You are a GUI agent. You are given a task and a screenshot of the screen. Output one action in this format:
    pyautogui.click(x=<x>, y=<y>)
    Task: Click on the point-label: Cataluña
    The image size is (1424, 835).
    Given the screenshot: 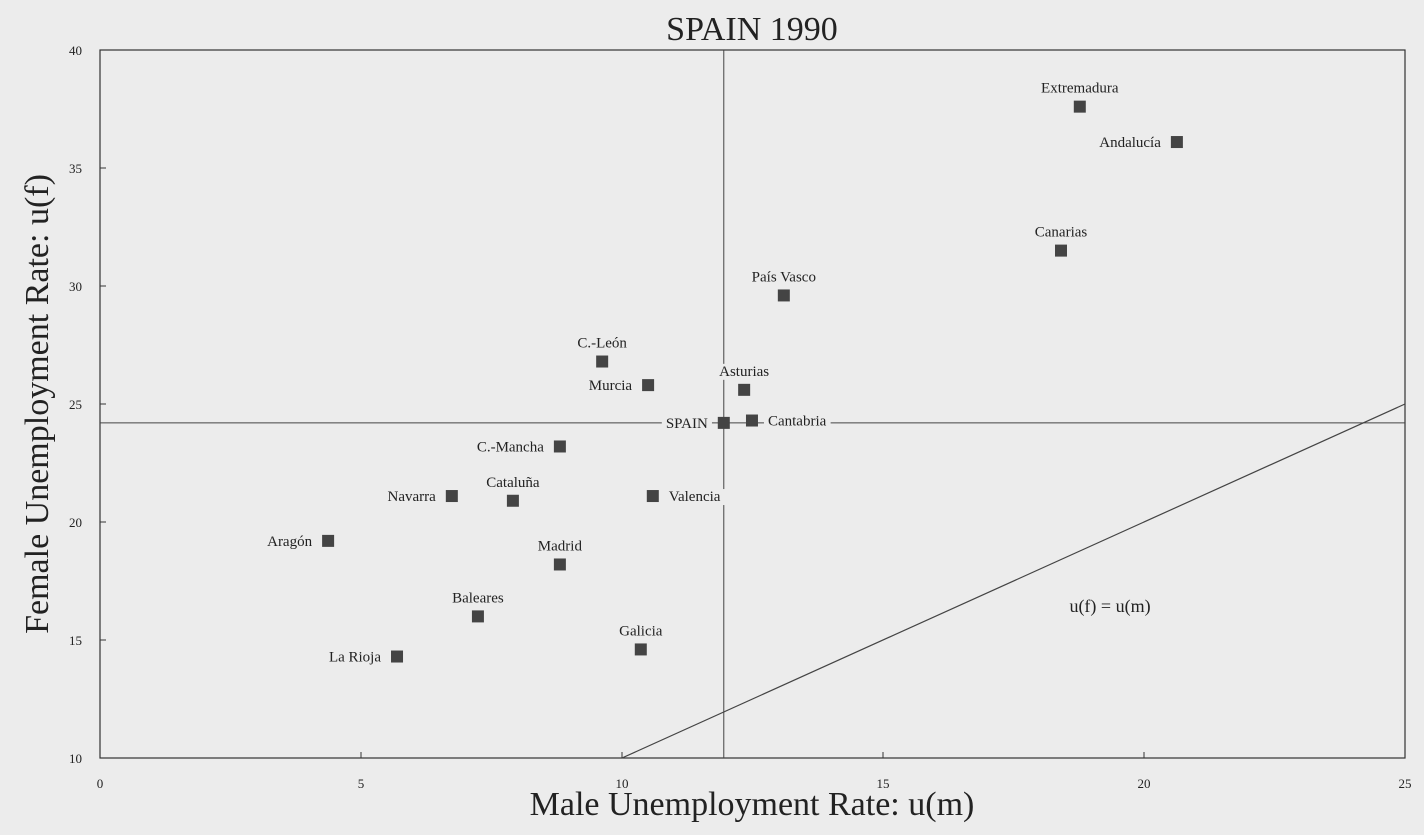 What is the action you would take?
    pyautogui.click(x=513, y=483)
    